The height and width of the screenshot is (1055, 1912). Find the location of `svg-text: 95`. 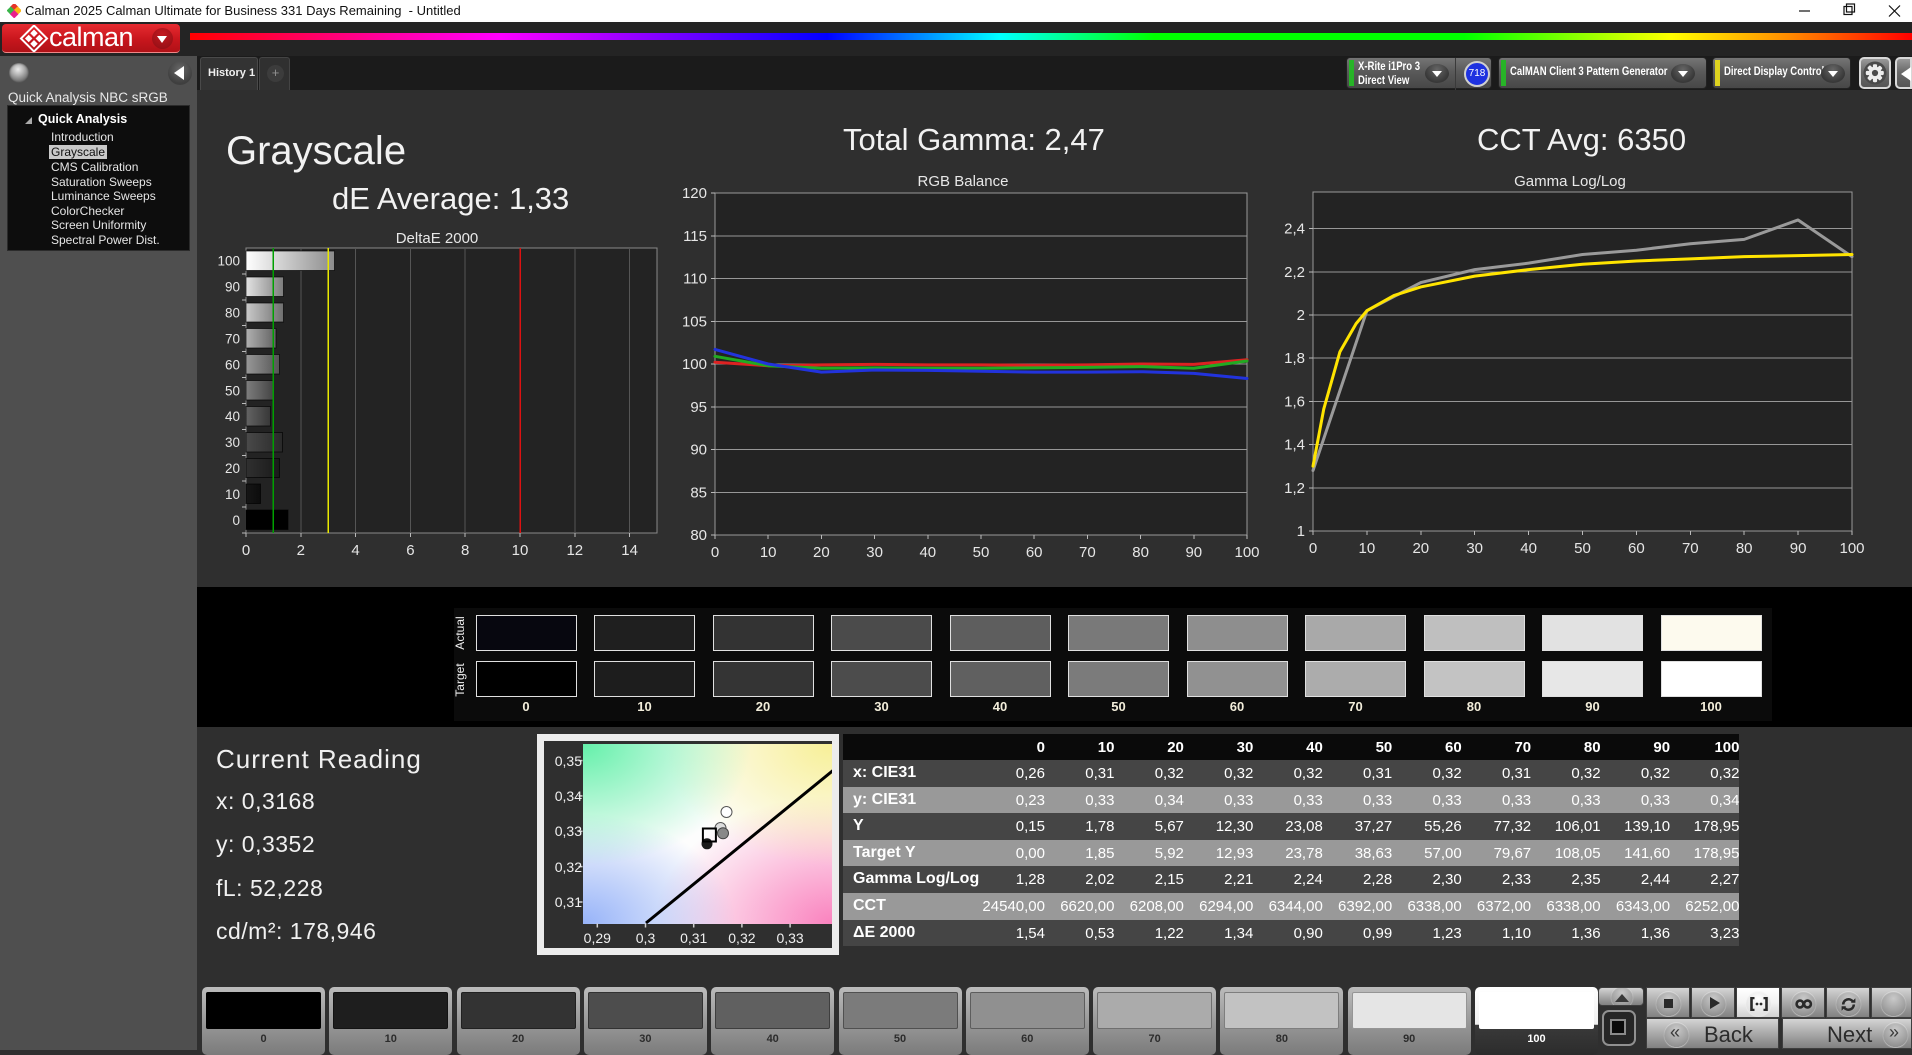

svg-text: 95 is located at coordinates (698, 407).